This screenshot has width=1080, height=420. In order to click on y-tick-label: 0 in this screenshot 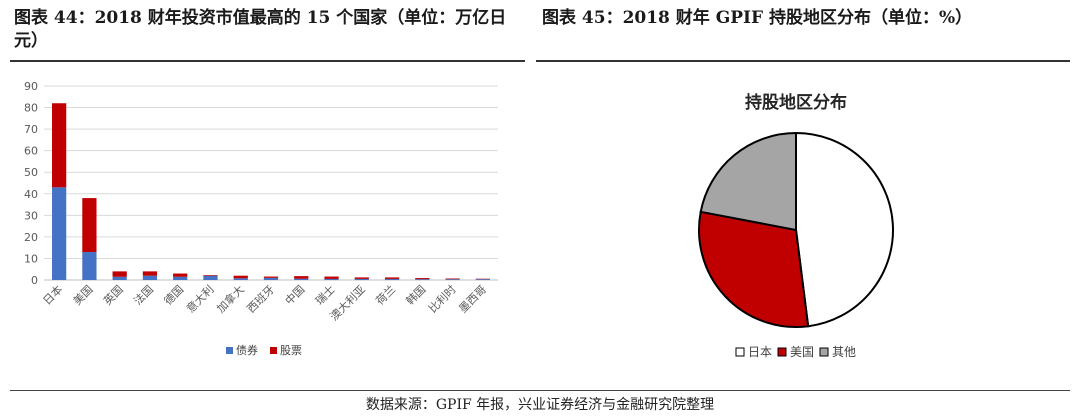, I will do `click(34, 280)`.